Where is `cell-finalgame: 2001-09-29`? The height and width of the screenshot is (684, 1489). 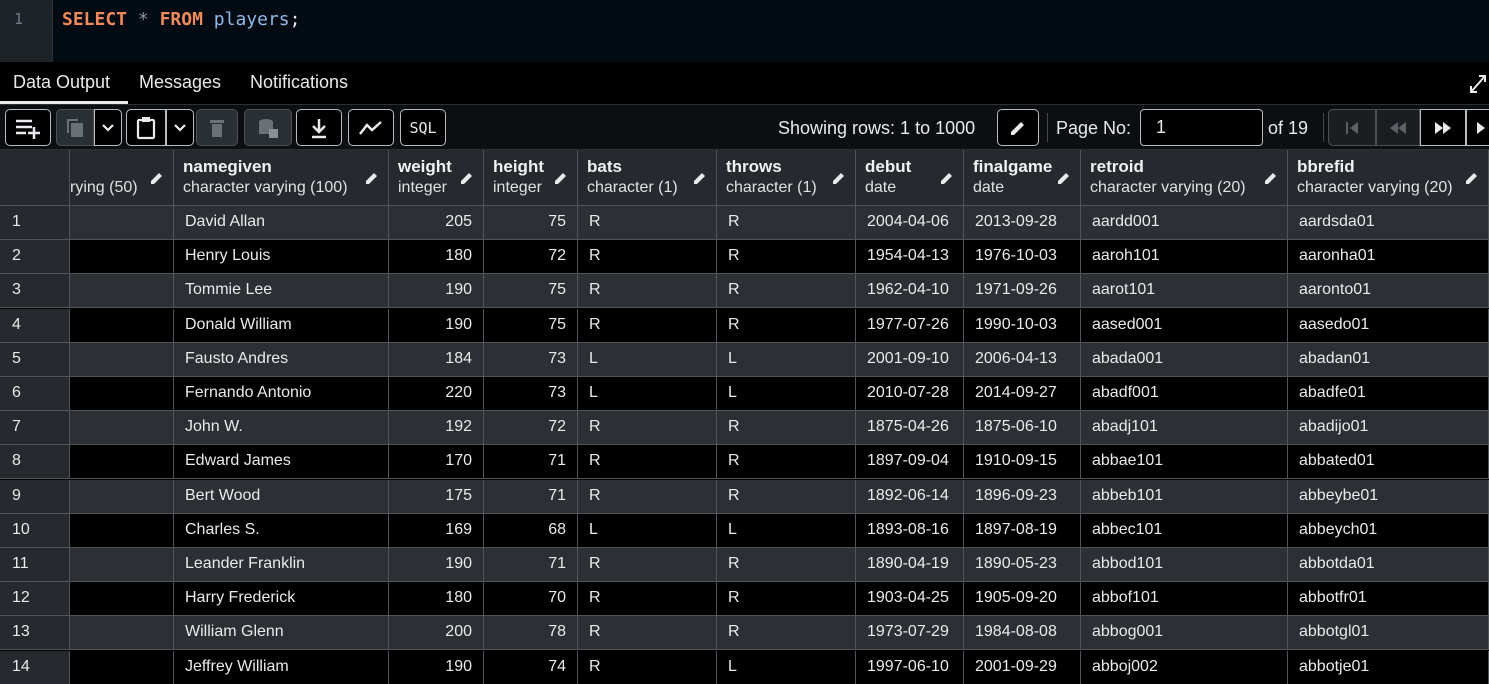
cell-finalgame: 2001-09-29 is located at coordinates (1022, 667).